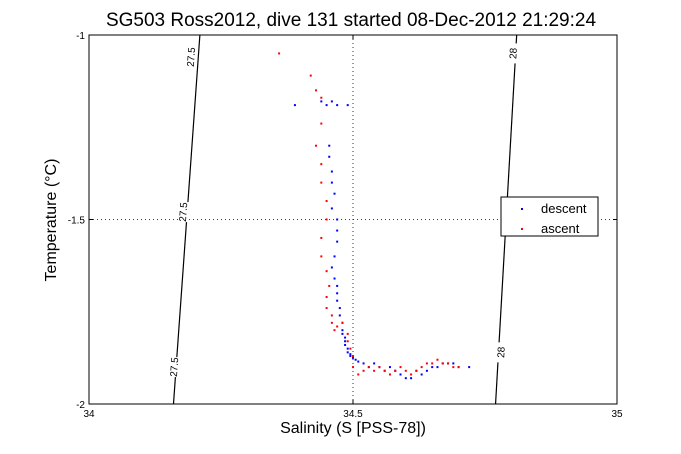 The height and width of the screenshot is (454, 681). I want to click on x-tick-label: 35, so click(617, 414).